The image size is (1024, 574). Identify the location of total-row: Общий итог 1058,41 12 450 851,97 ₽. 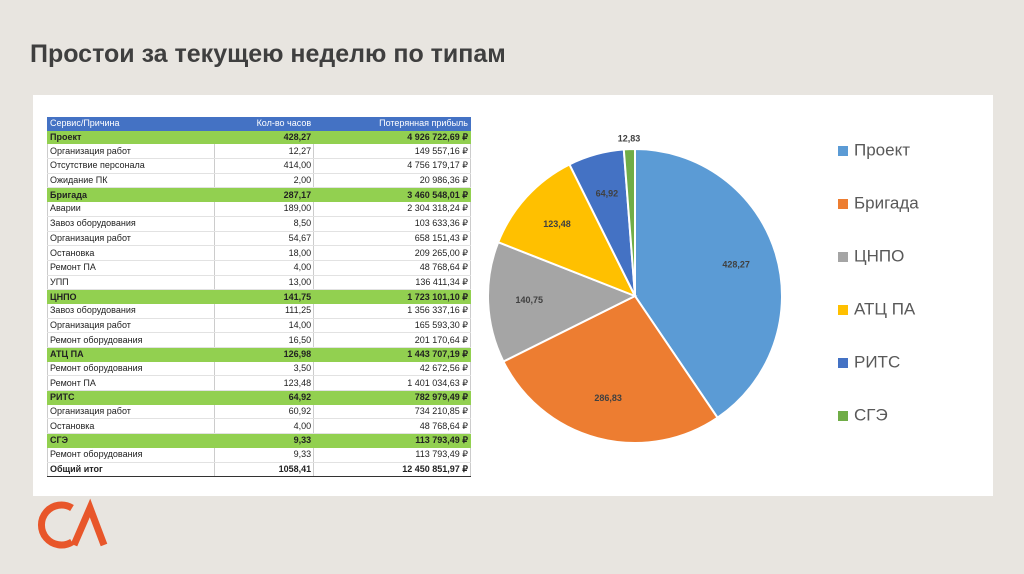
(259, 469).